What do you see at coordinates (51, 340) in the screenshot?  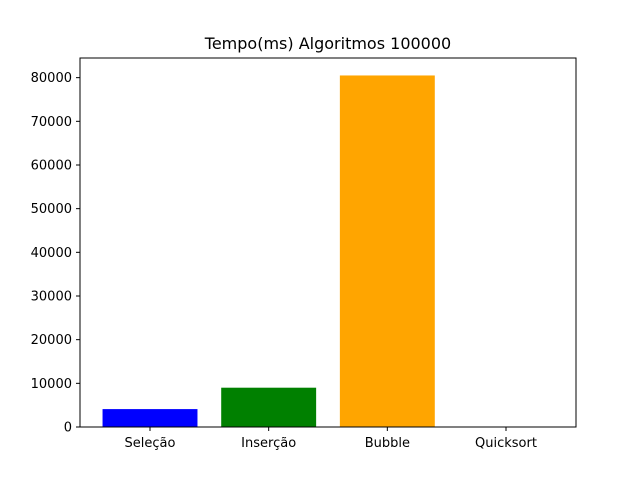 I see `y-tick-label: 20000` at bounding box center [51, 340].